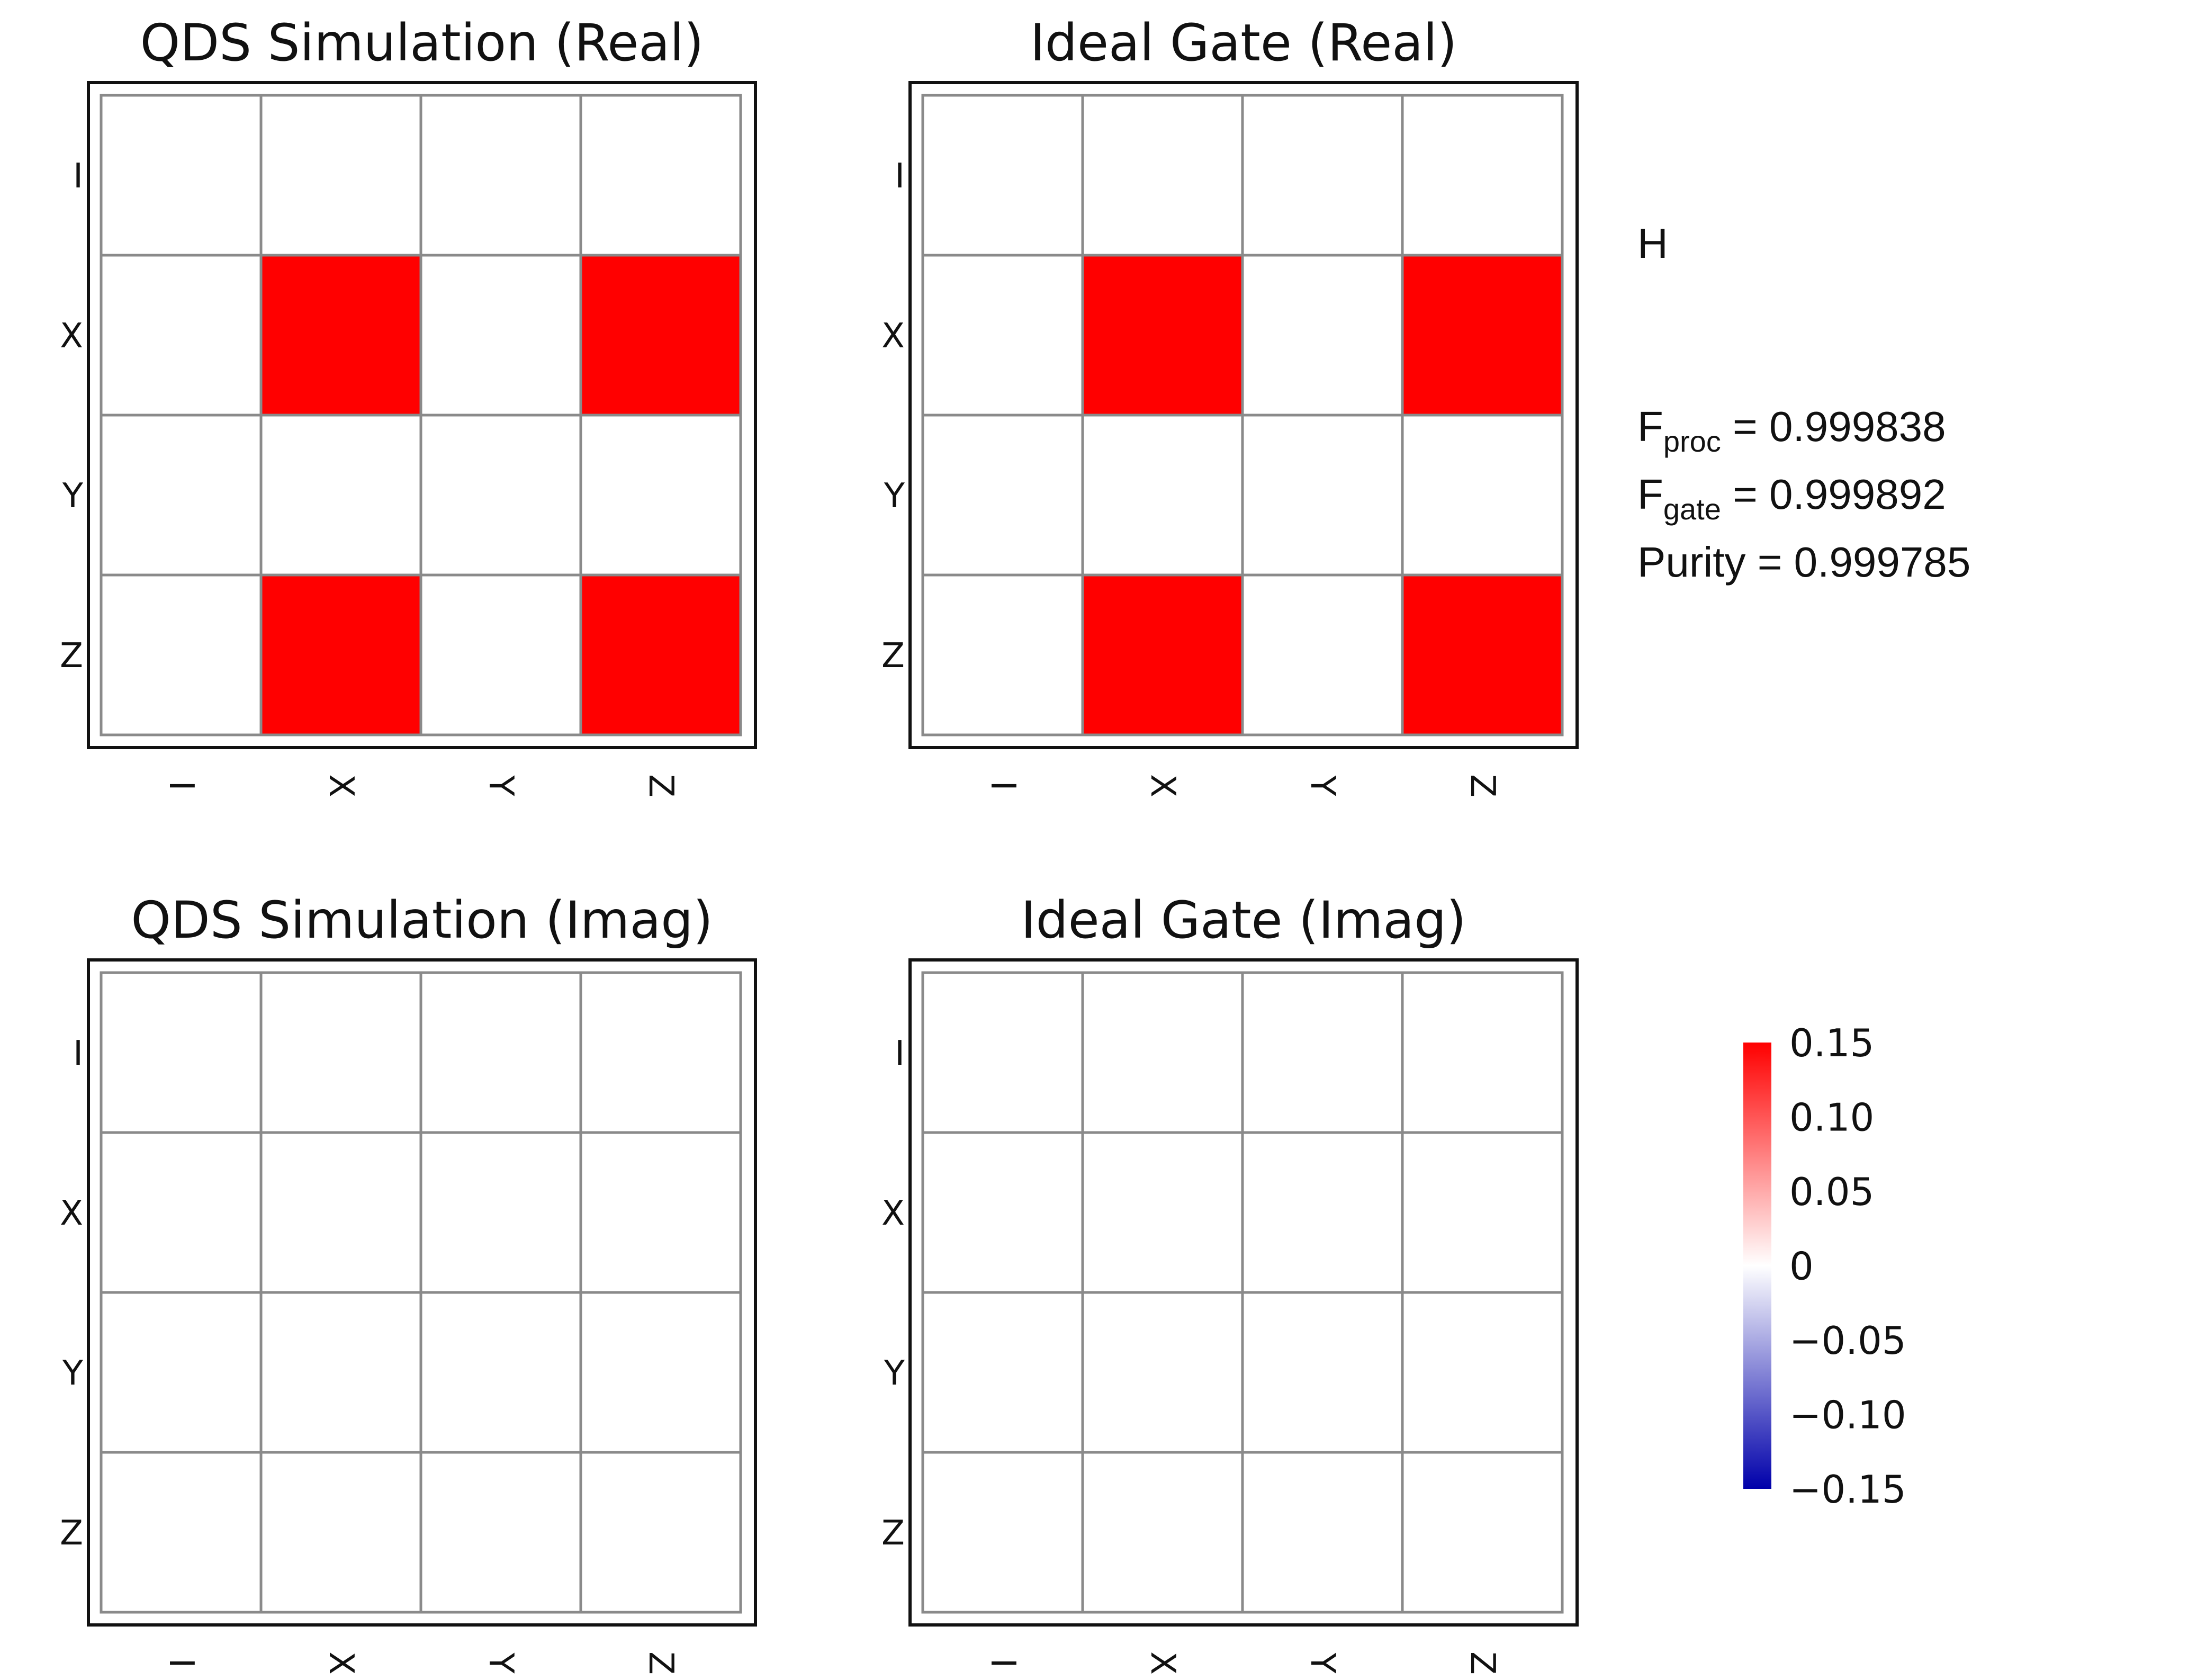  I want to click on gate-label: H, so click(1652, 243).